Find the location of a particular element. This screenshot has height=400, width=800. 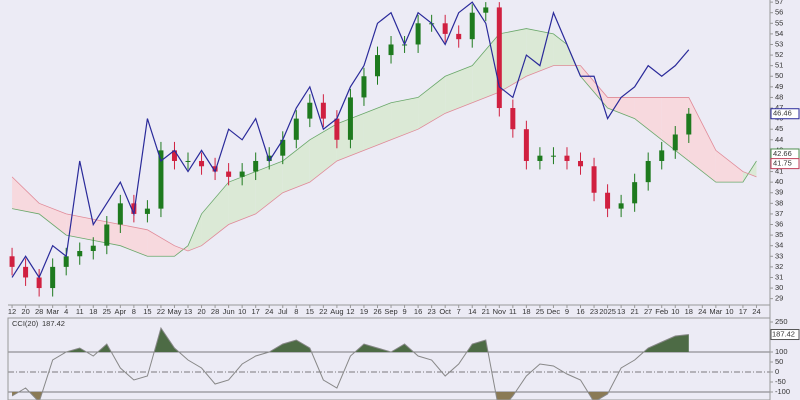

x-tick-label: 15 is located at coordinates (310, 311).